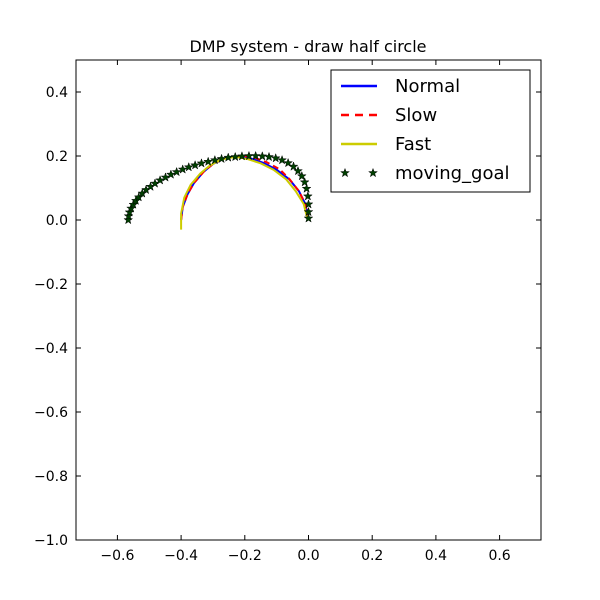 The height and width of the screenshot is (600, 600). What do you see at coordinates (51, 541) in the screenshot?
I see `y-tick-label: −1.0` at bounding box center [51, 541].